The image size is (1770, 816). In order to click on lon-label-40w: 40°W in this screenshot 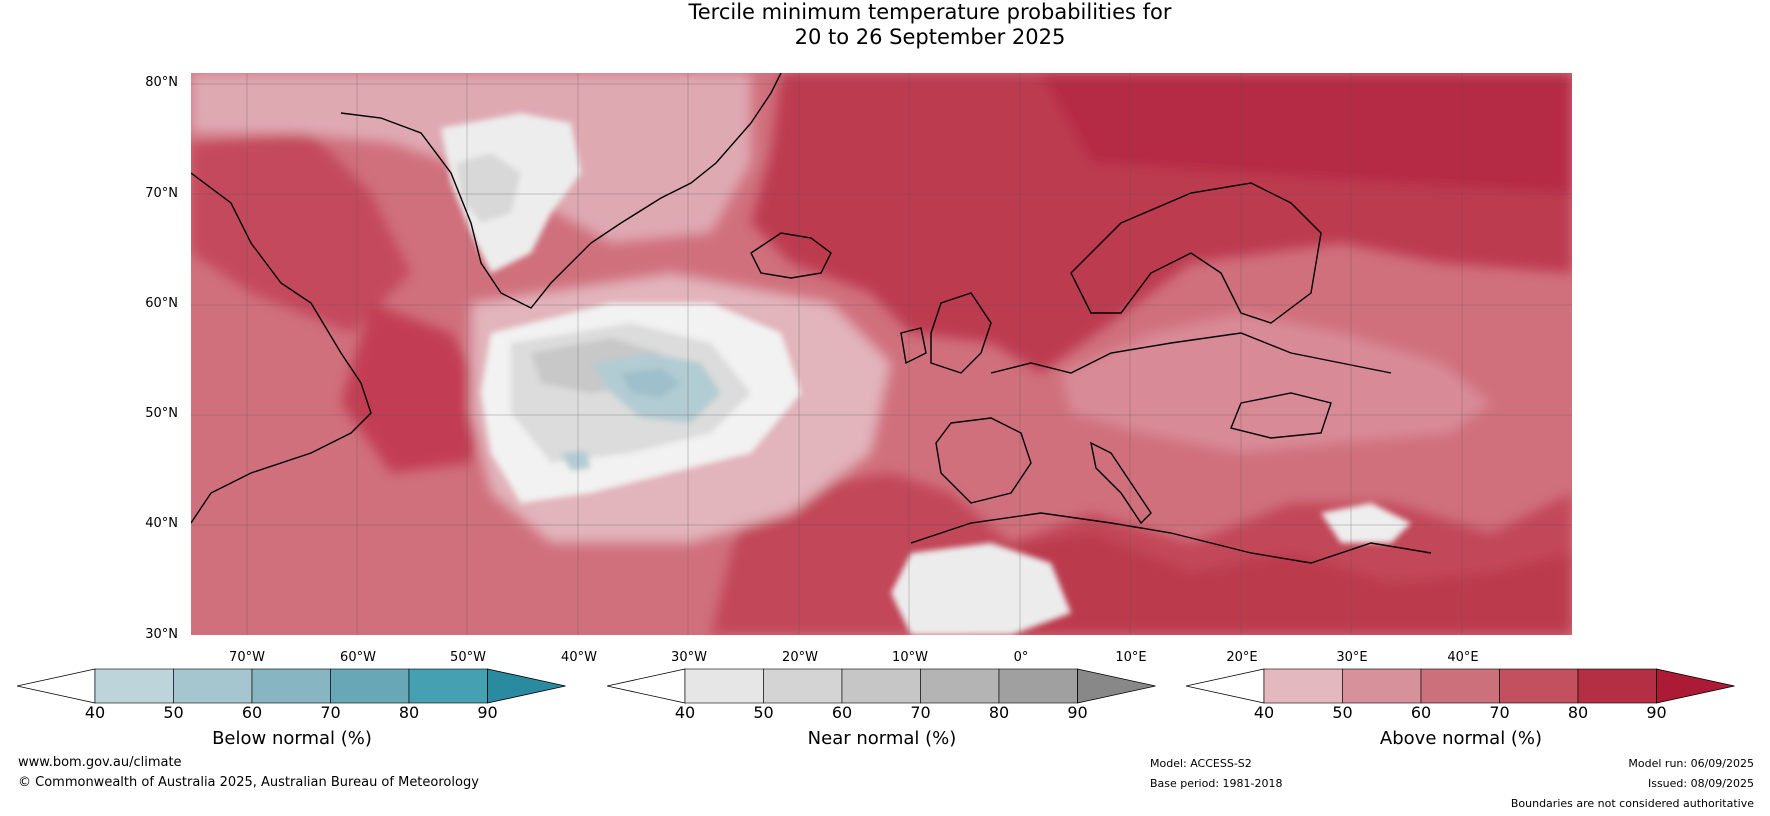, I will do `click(579, 657)`.